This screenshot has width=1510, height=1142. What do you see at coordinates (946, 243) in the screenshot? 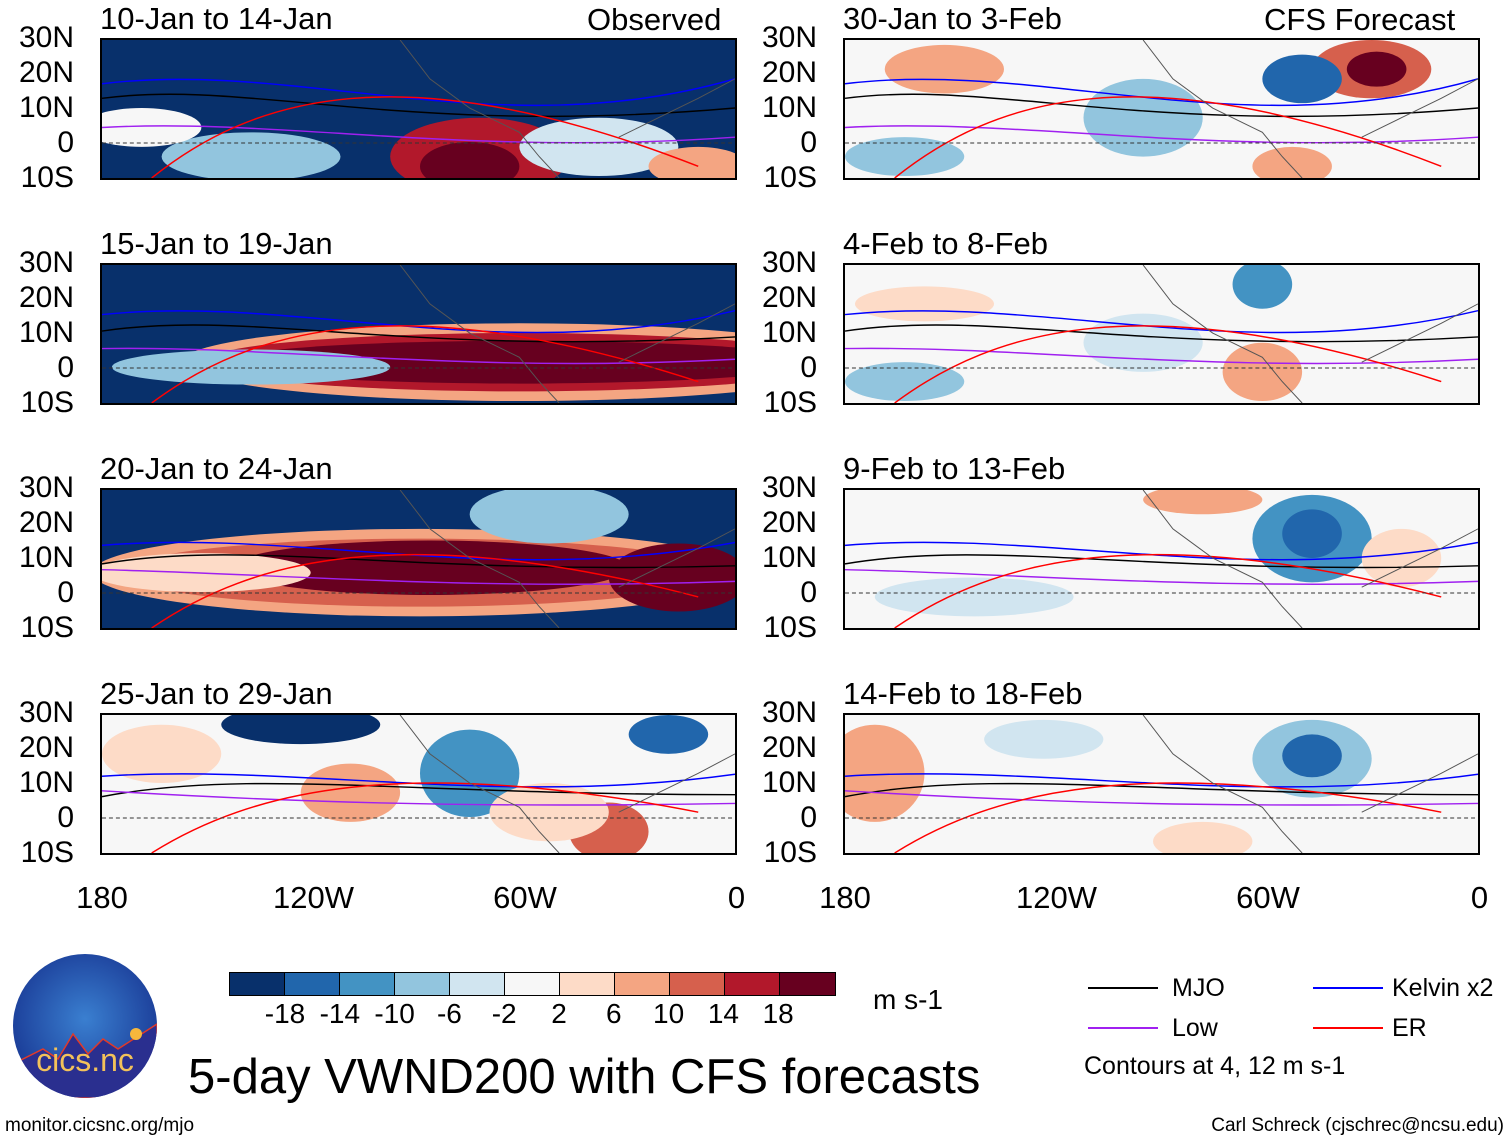
I see `panel-title: 4-Feb to 8-Feb` at bounding box center [946, 243].